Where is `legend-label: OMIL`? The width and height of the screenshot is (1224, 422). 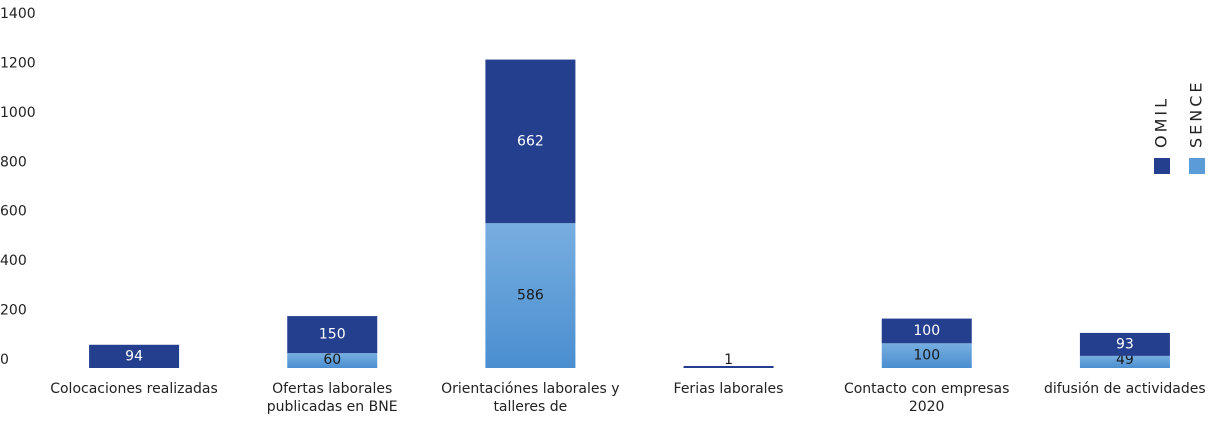 legend-label: OMIL is located at coordinates (1161, 122).